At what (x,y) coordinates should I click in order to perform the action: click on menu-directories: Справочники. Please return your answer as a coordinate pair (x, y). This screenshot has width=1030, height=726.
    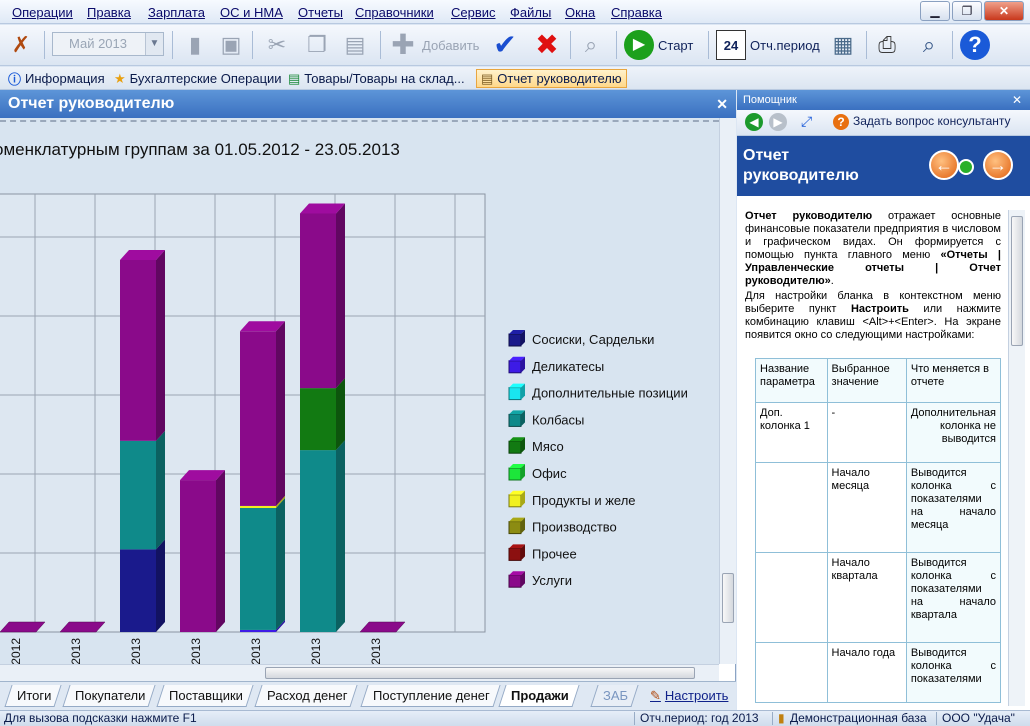
    Looking at the image, I should click on (394, 12).